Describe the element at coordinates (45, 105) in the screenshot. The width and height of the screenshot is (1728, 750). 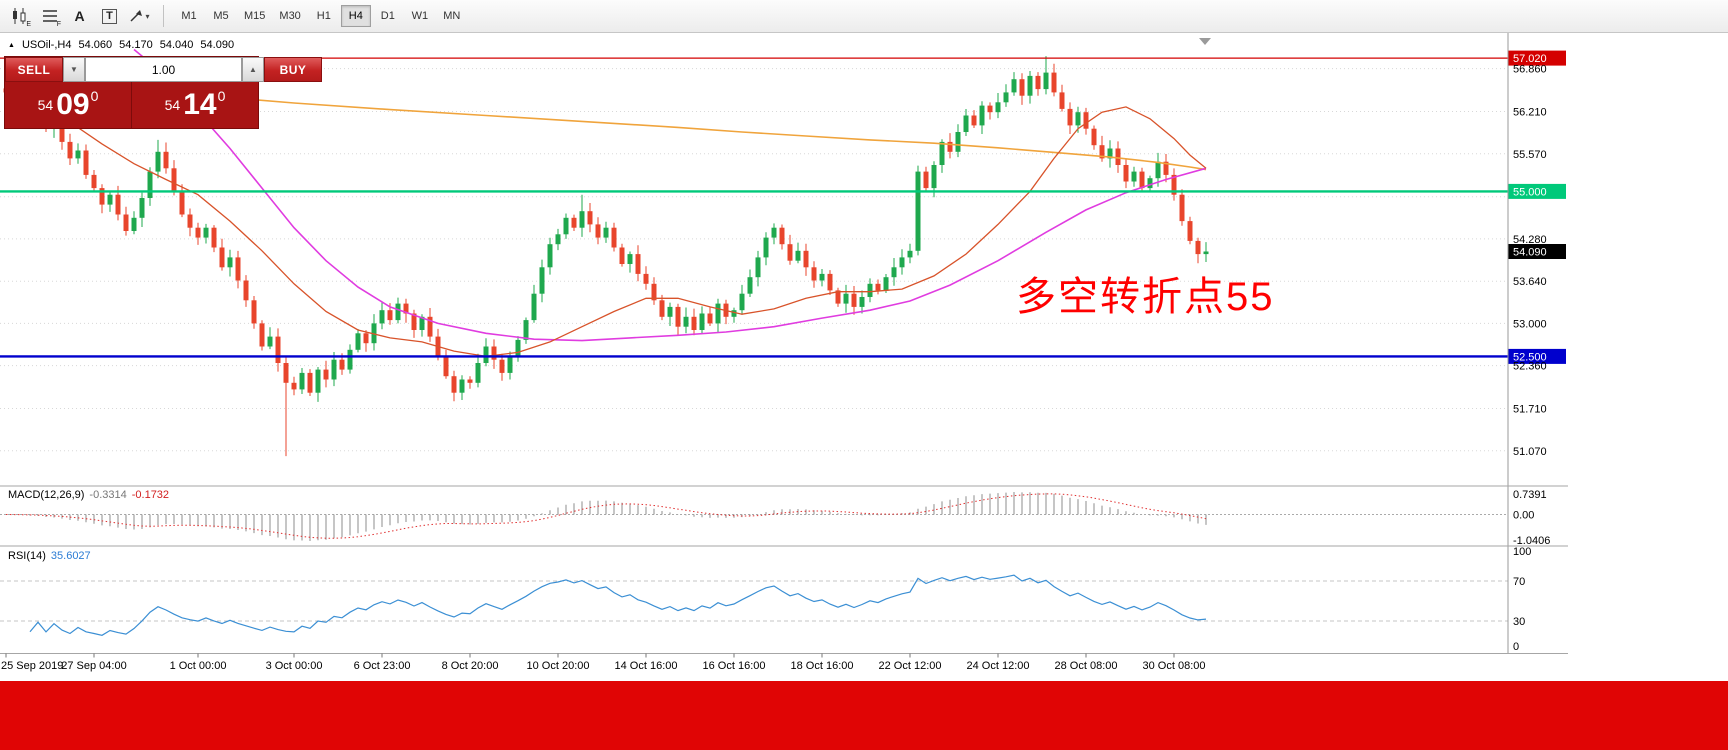
I see `sell-price-prefix: 54` at that location.